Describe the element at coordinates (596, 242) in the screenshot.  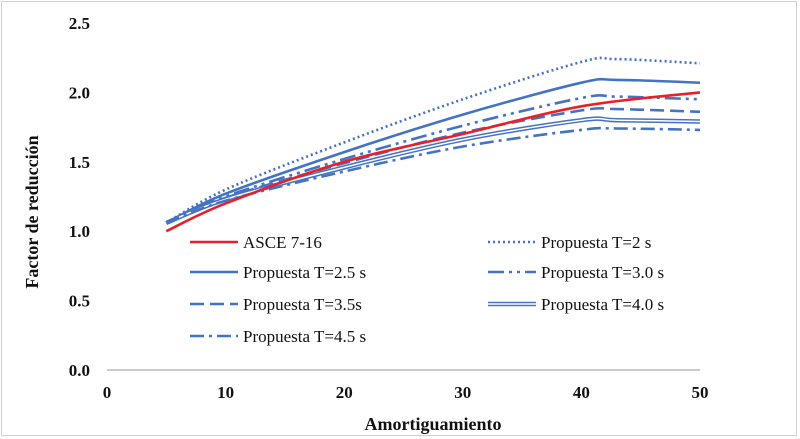
I see `legend-label-propuesta-t-2-s: Propuesta T=2 s` at that location.